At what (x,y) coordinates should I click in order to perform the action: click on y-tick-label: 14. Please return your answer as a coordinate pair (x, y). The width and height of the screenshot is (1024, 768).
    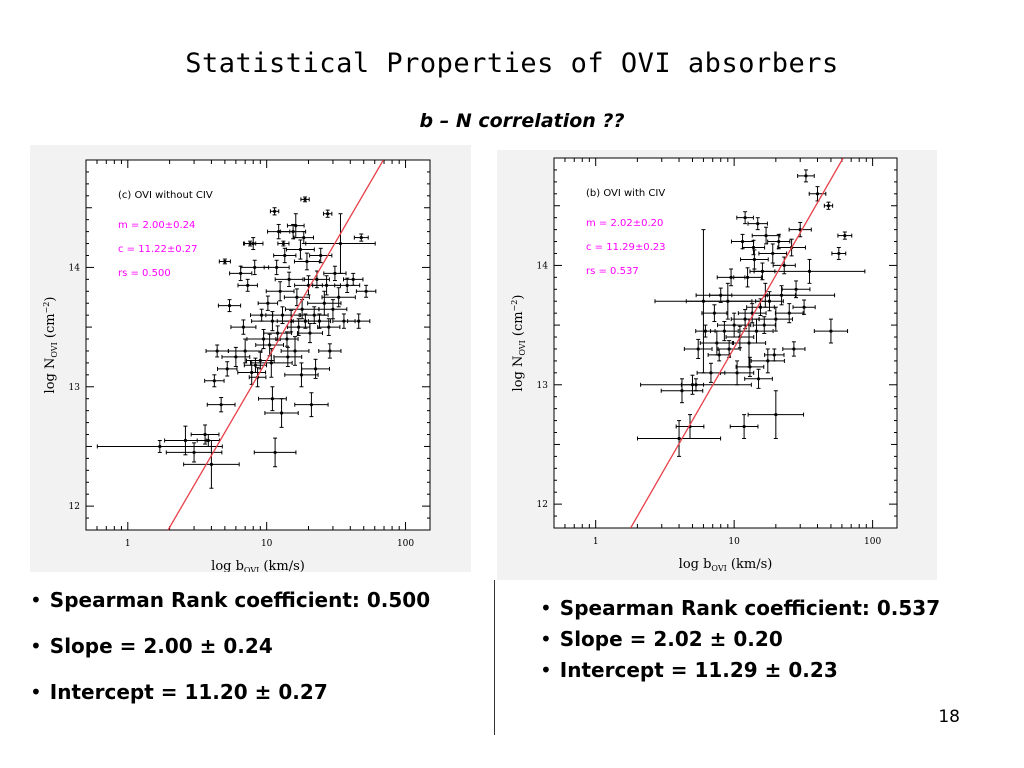
    Looking at the image, I should click on (543, 266).